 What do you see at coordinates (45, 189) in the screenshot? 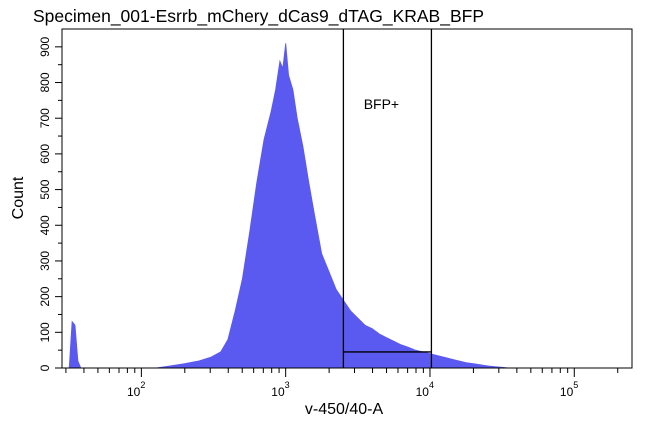
I see `y-tick-label: 500` at bounding box center [45, 189].